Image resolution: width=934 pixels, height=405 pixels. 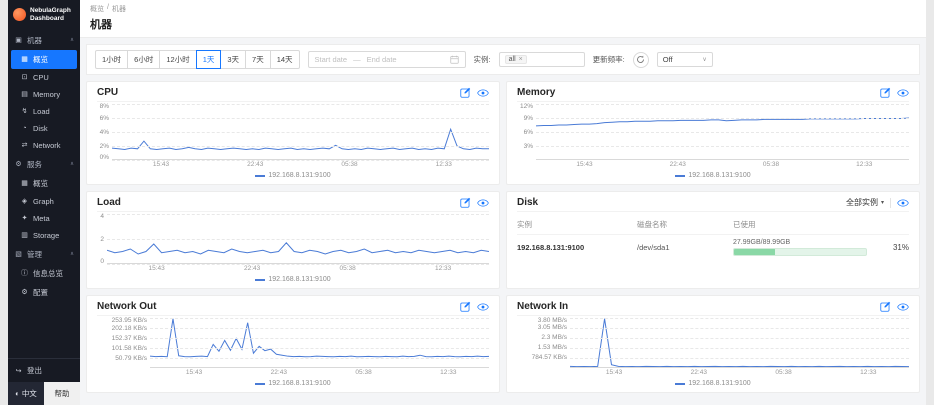 I want to click on y-tick-label: 0%, so click(x=104, y=157).